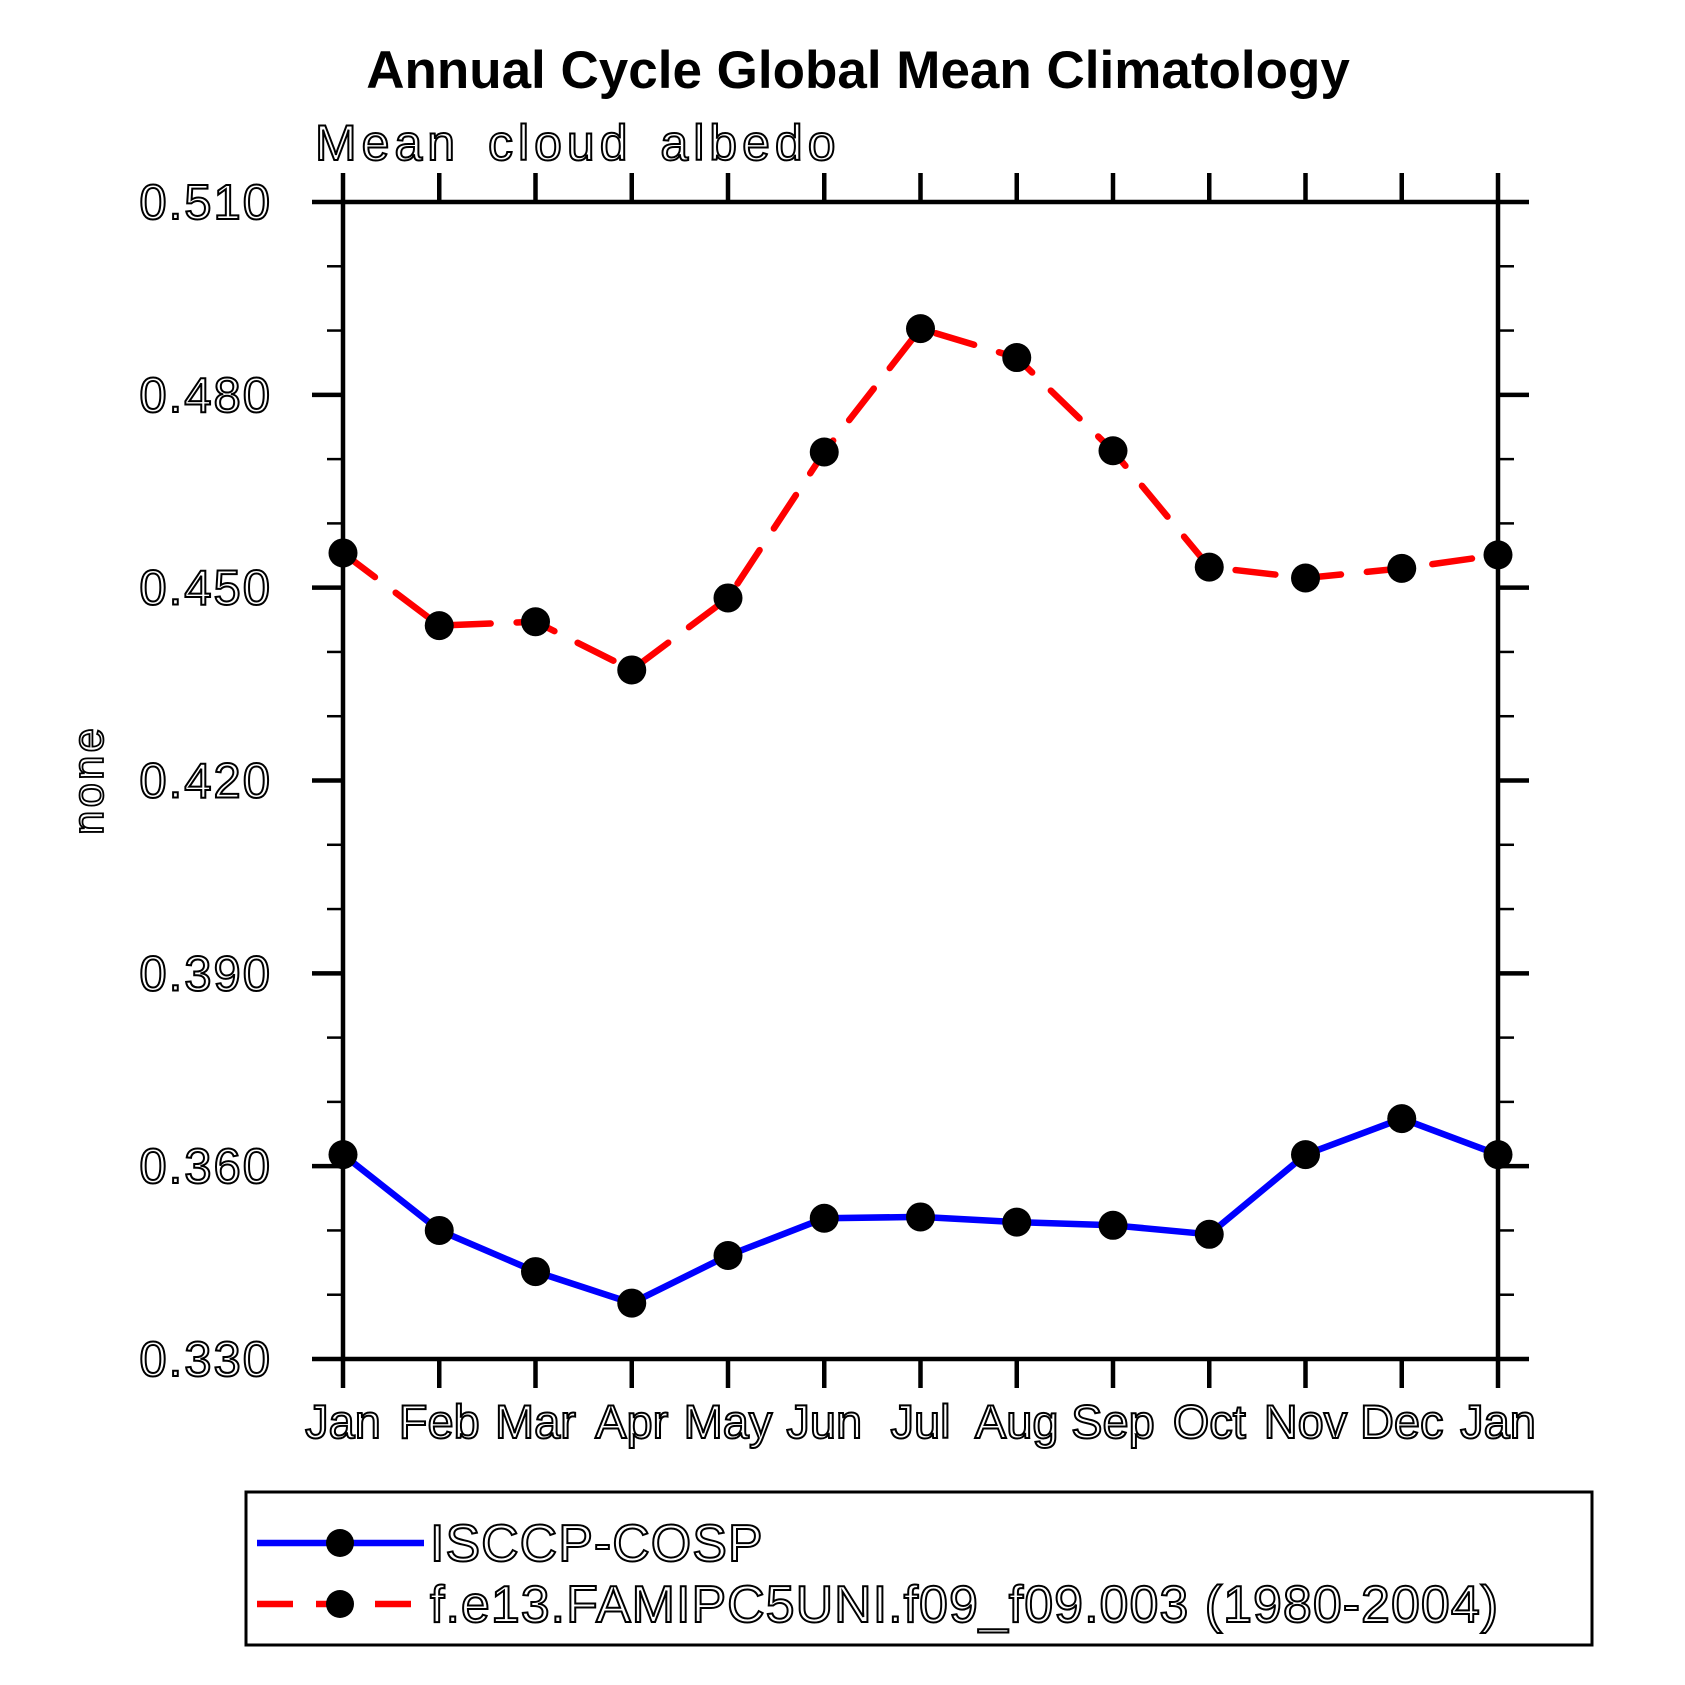  Describe the element at coordinates (919, 1568) in the screenshot. I see `legend-box` at that location.